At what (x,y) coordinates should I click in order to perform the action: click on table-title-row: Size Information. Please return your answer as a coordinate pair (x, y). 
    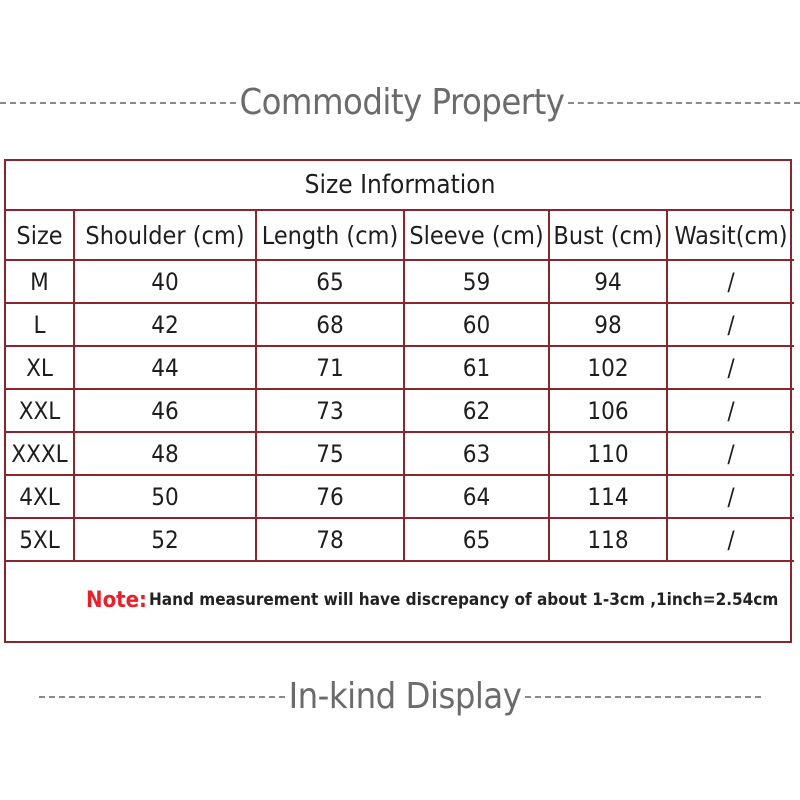
    Looking at the image, I should click on (400, 186).